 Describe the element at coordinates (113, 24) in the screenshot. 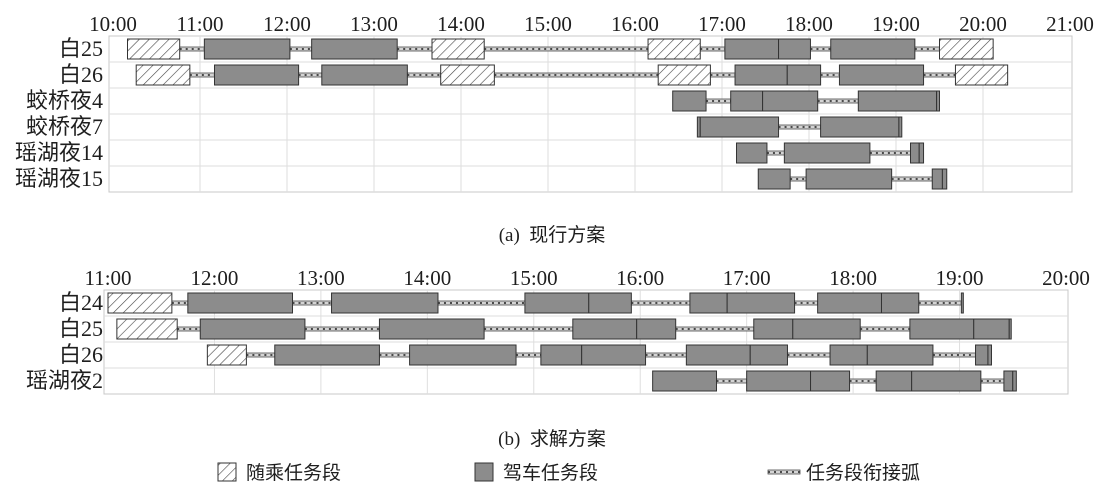

I see `tick-label: 10:00` at that location.